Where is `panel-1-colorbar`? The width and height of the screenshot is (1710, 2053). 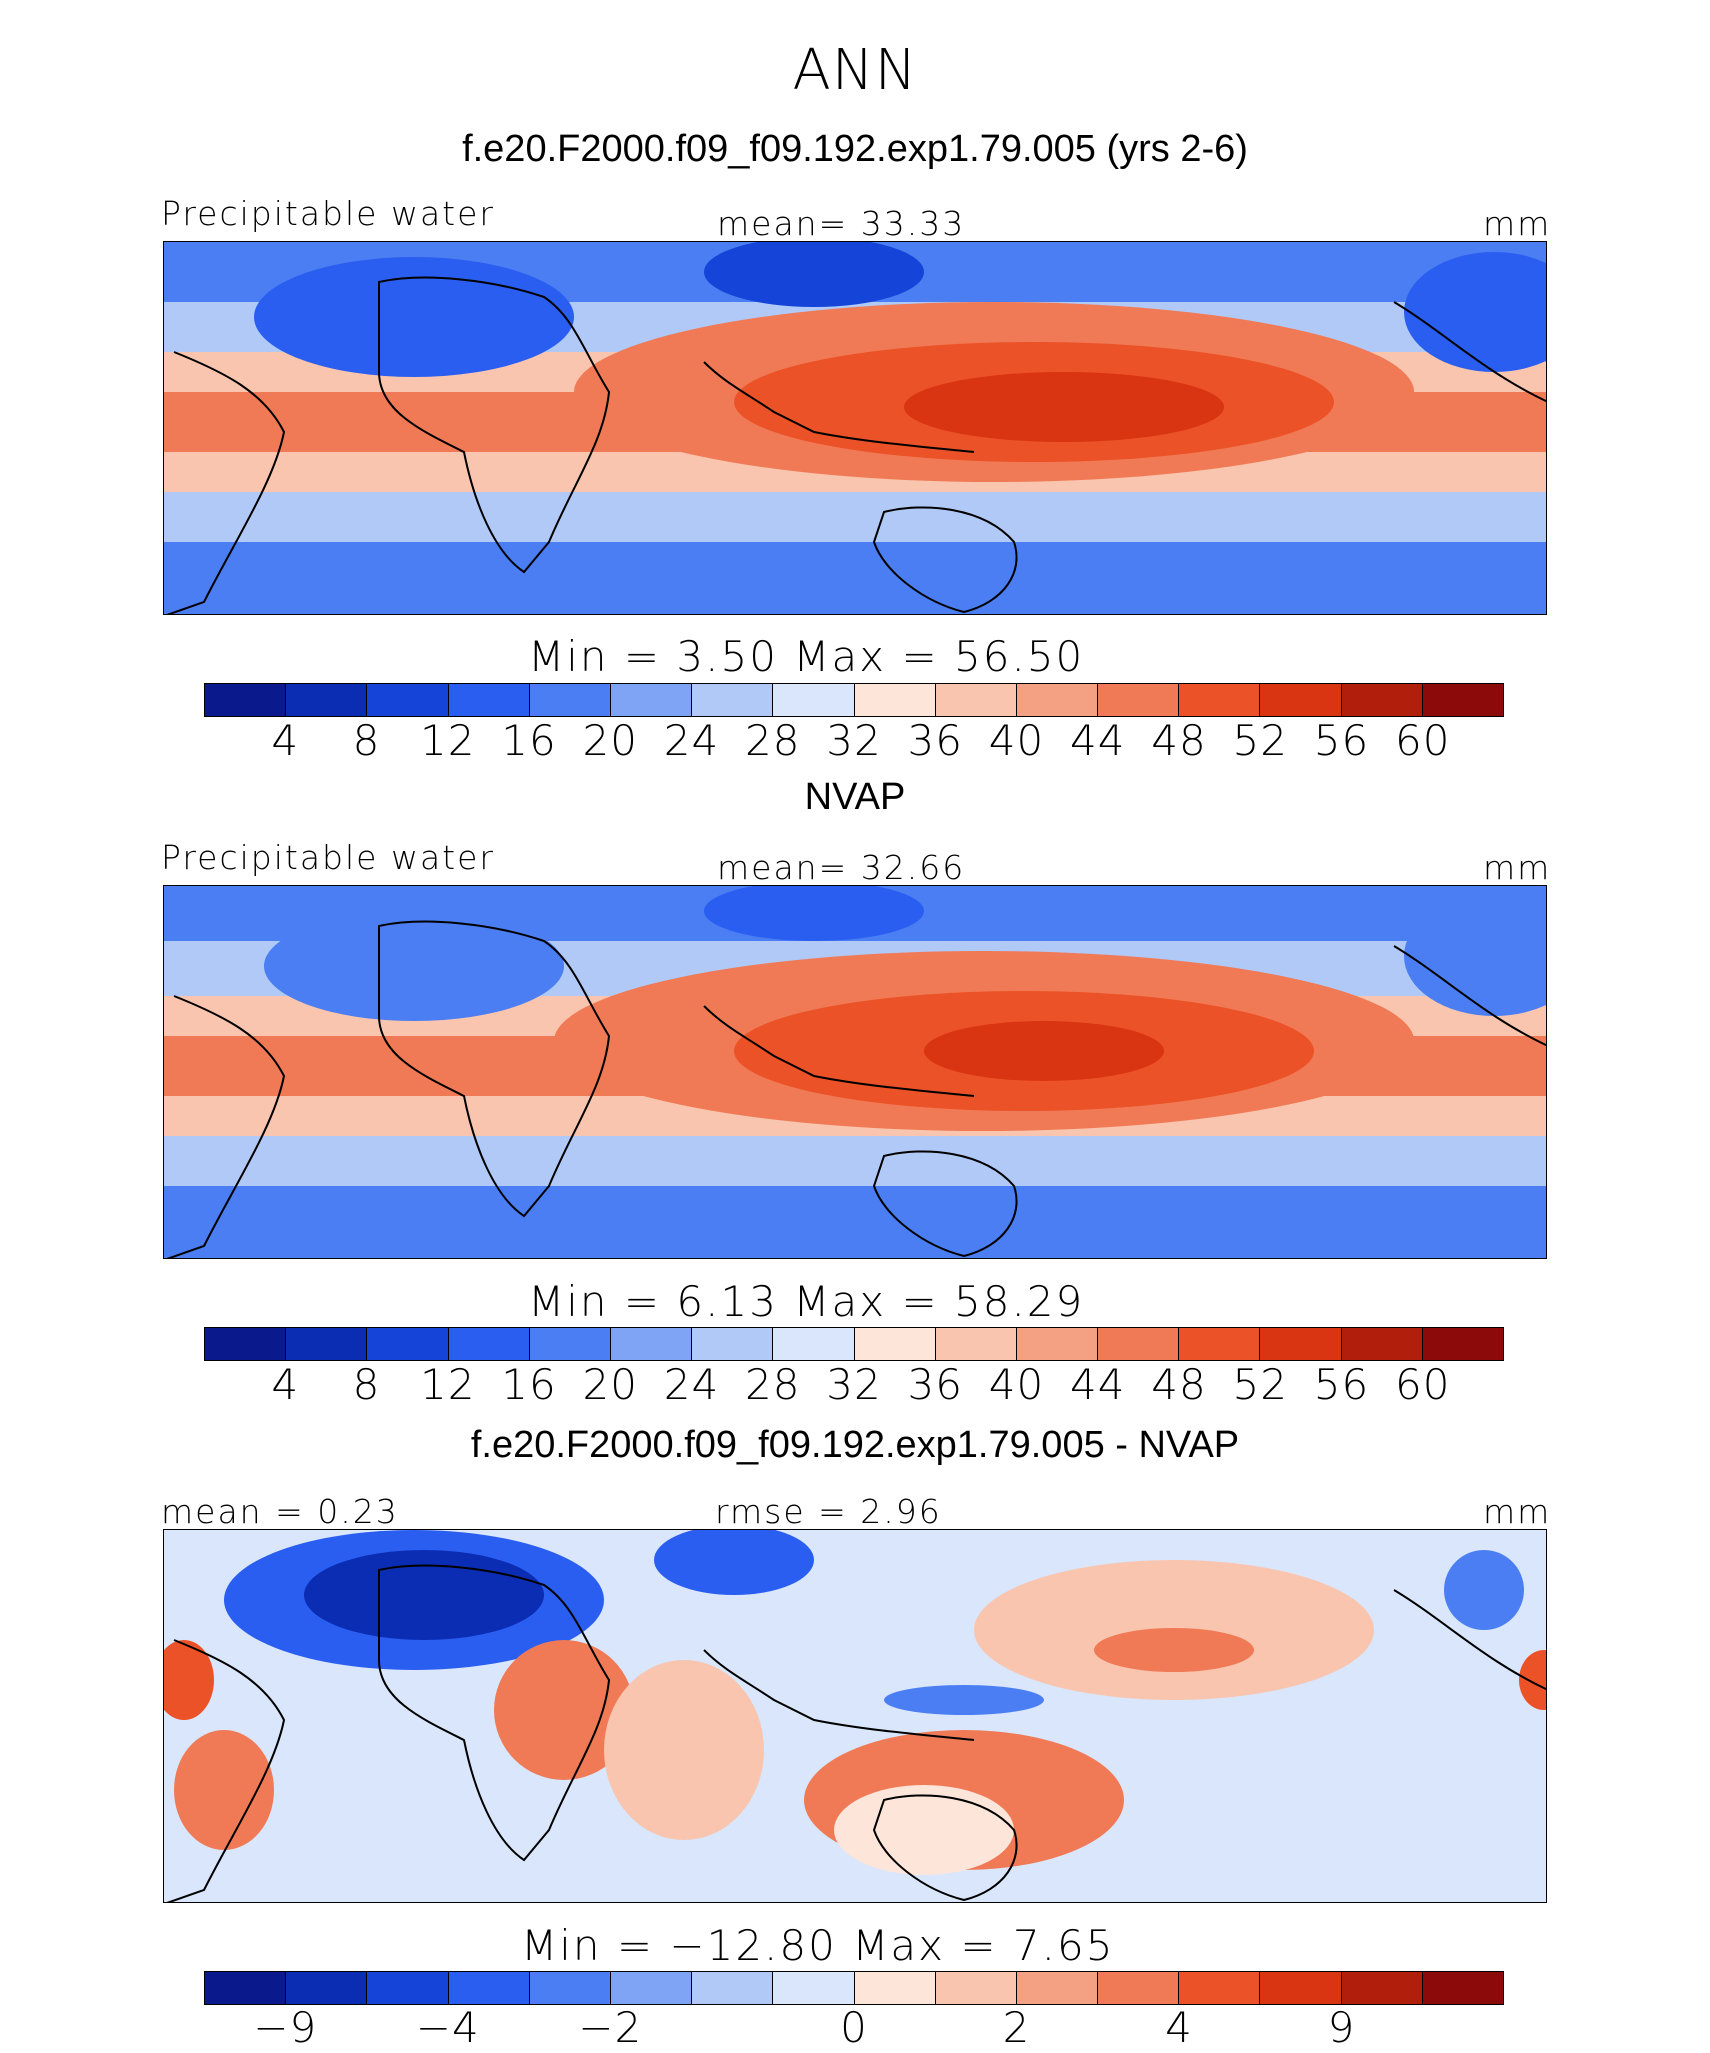
panel-1-colorbar is located at coordinates (854, 700).